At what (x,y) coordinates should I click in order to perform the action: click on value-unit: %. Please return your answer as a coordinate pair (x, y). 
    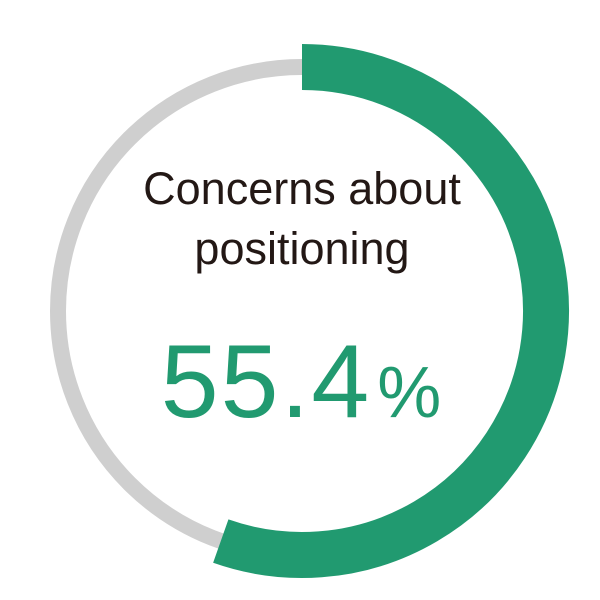
    Looking at the image, I should click on (410, 393).